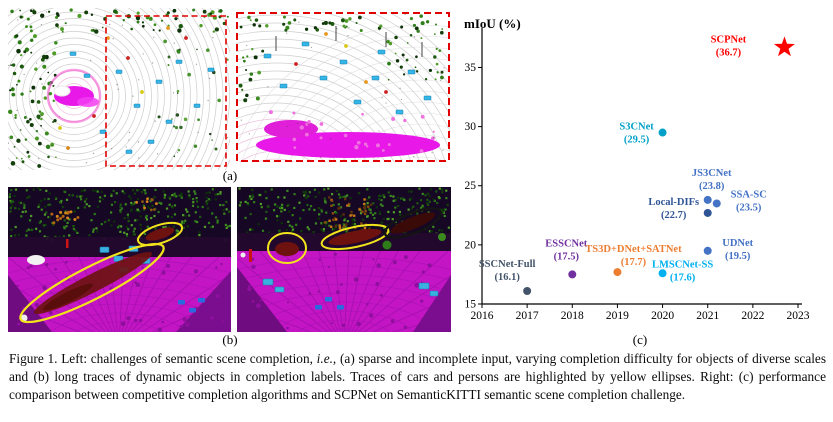  I want to click on chart-label-ESSCNet: ESSCNet, so click(566, 243).